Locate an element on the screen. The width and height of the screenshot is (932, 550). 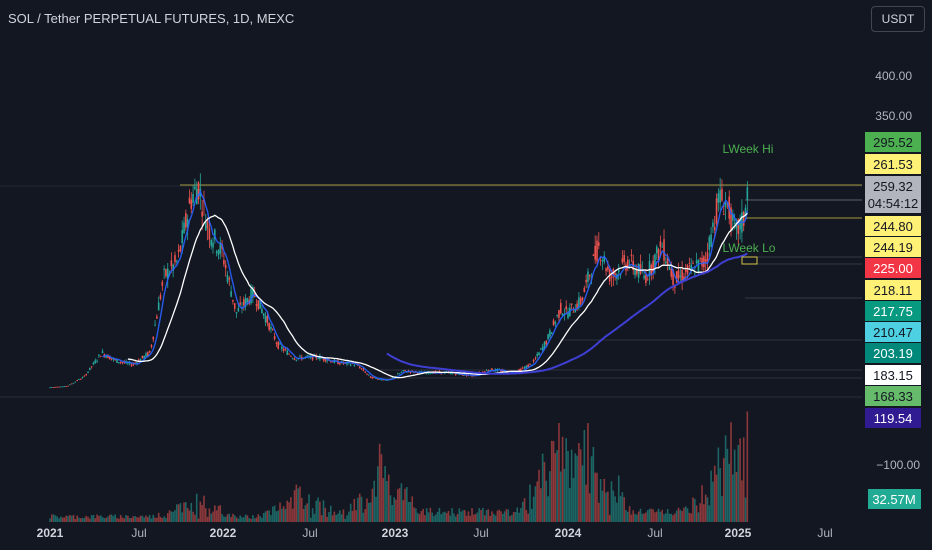
currency-button: USDT is located at coordinates (898, 19).